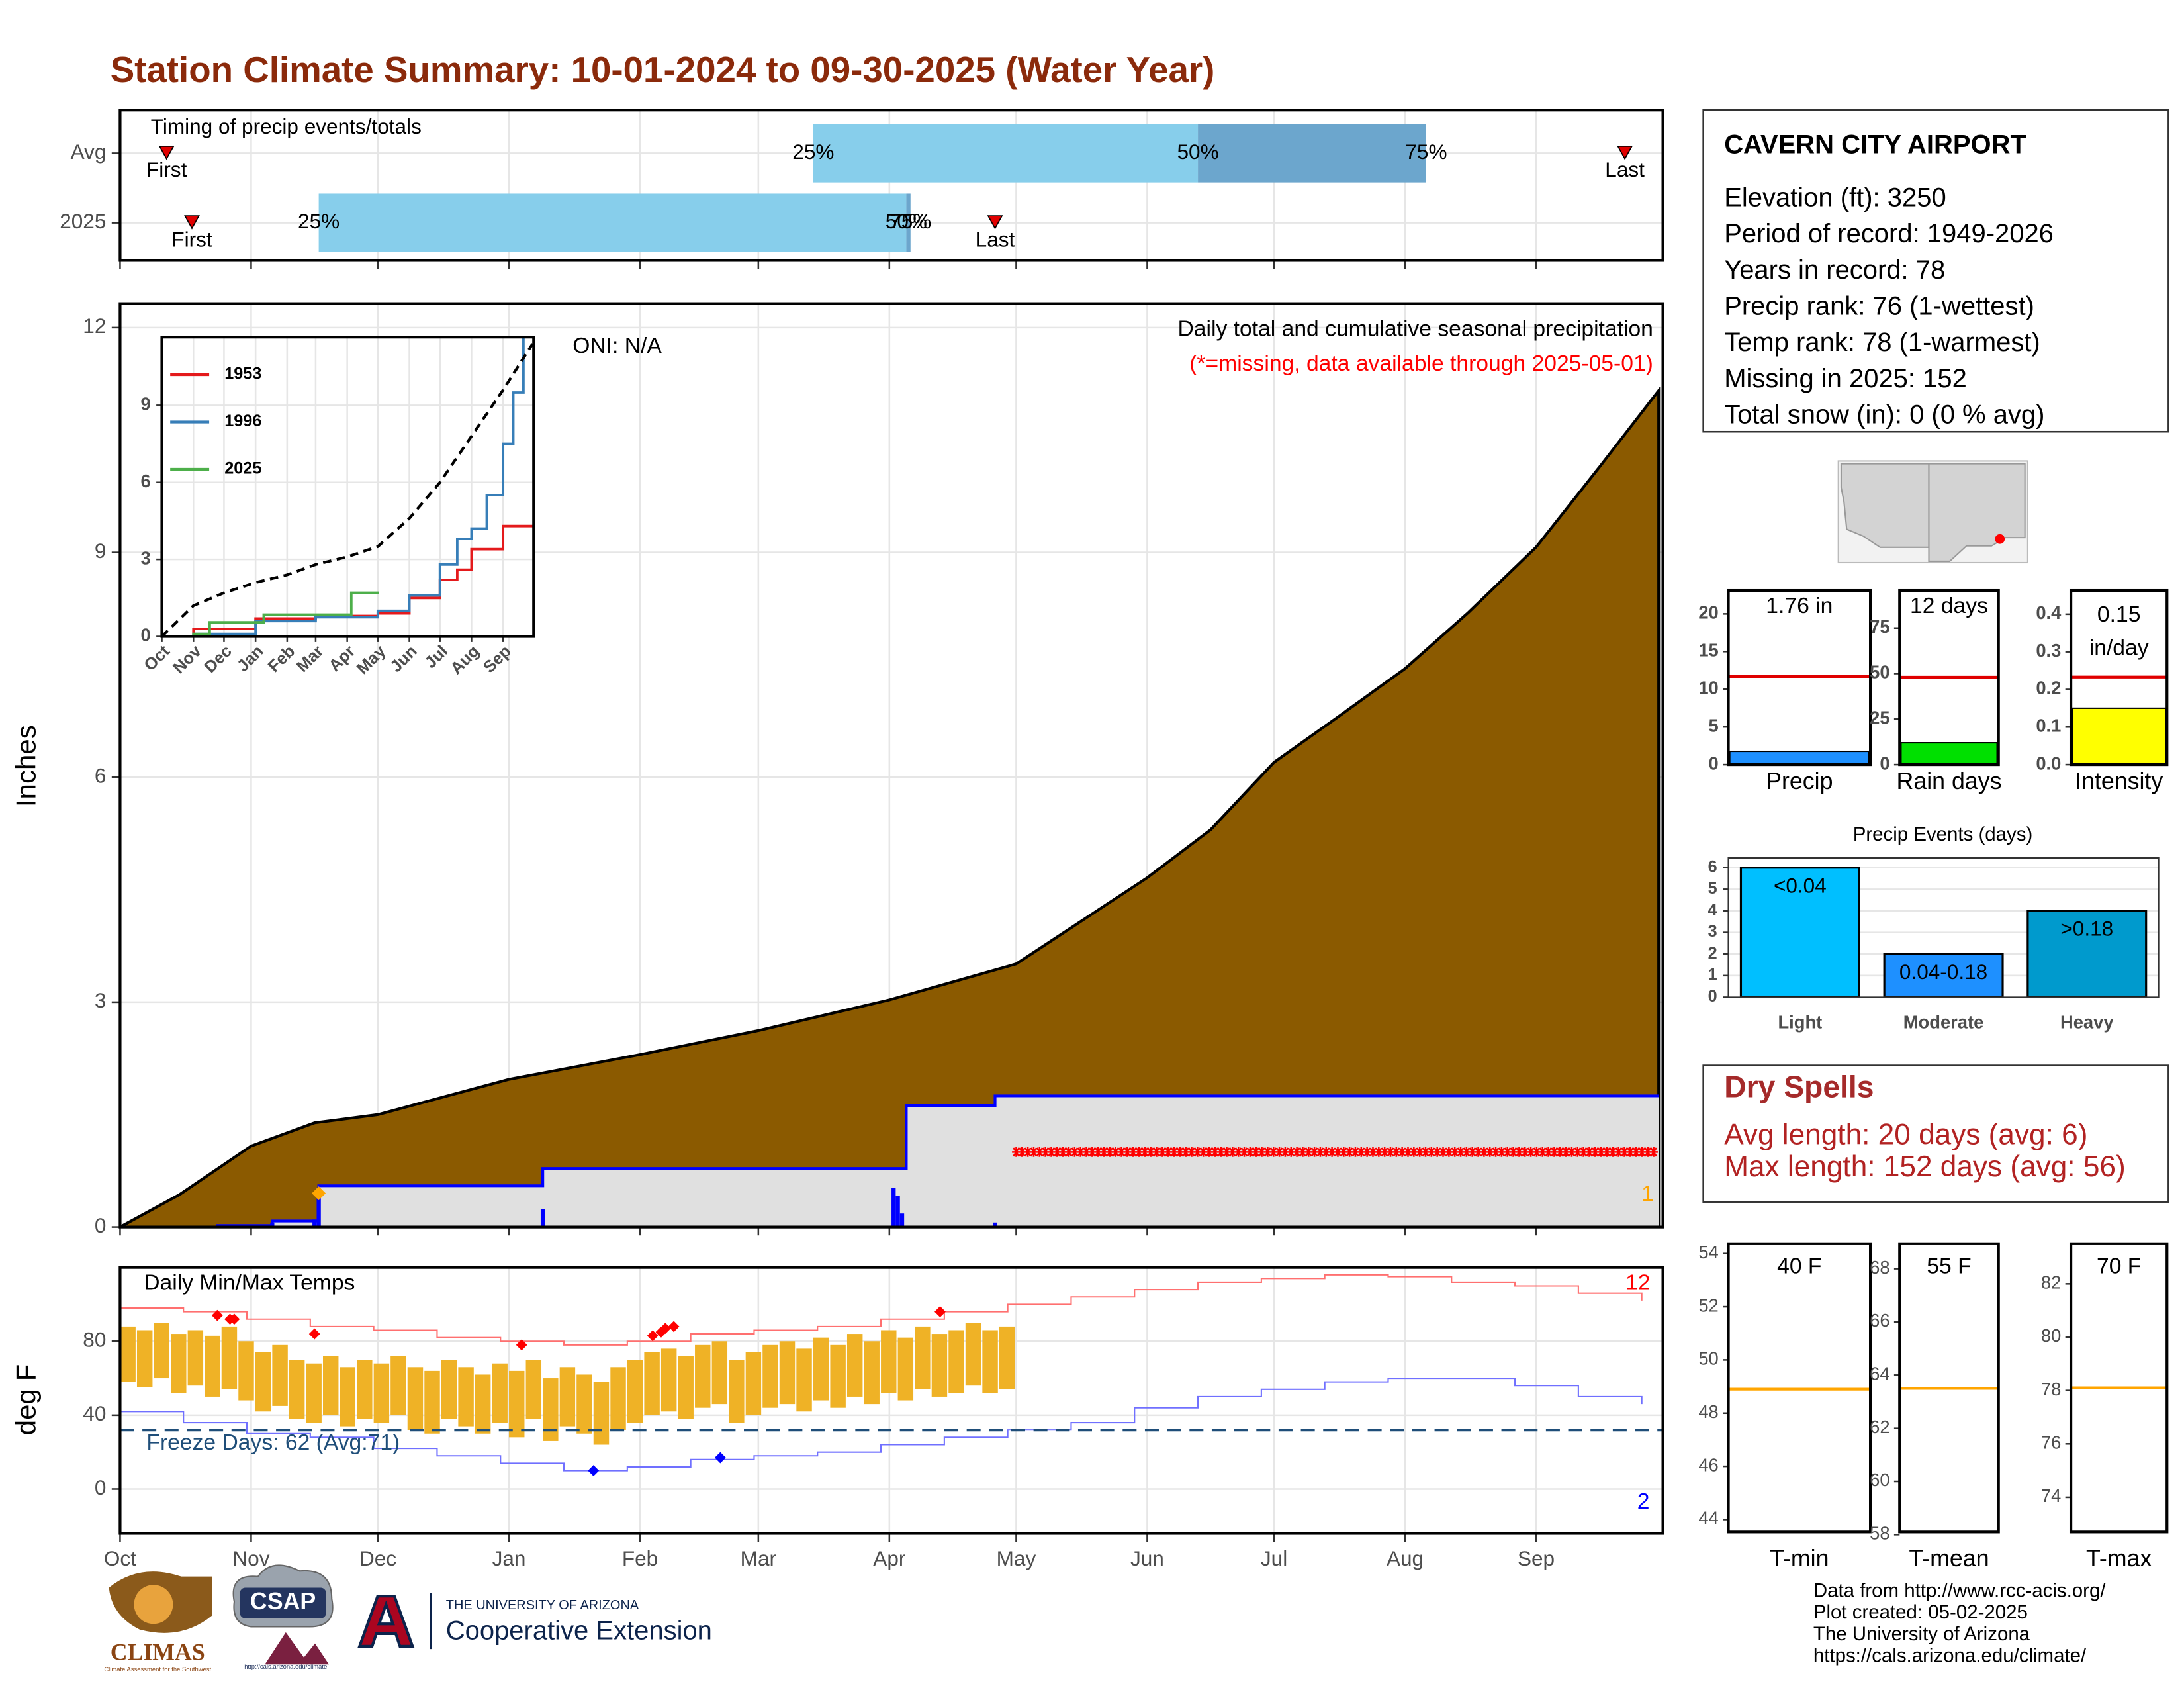 This screenshot has height=1688, width=2184. Describe the element at coordinates (319, 1193) in the screenshot. I see `first-event-marker` at that location.